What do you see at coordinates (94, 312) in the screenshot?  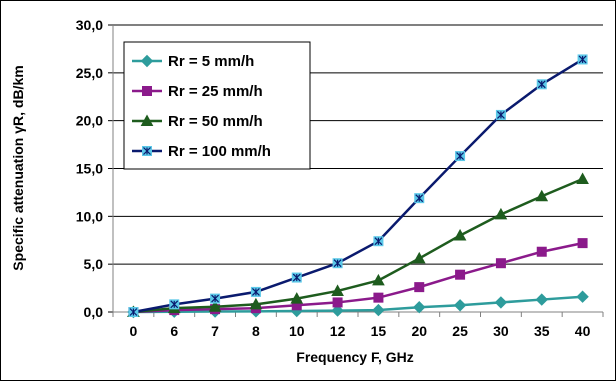 I see `y-tick-label: 0,0` at bounding box center [94, 312].